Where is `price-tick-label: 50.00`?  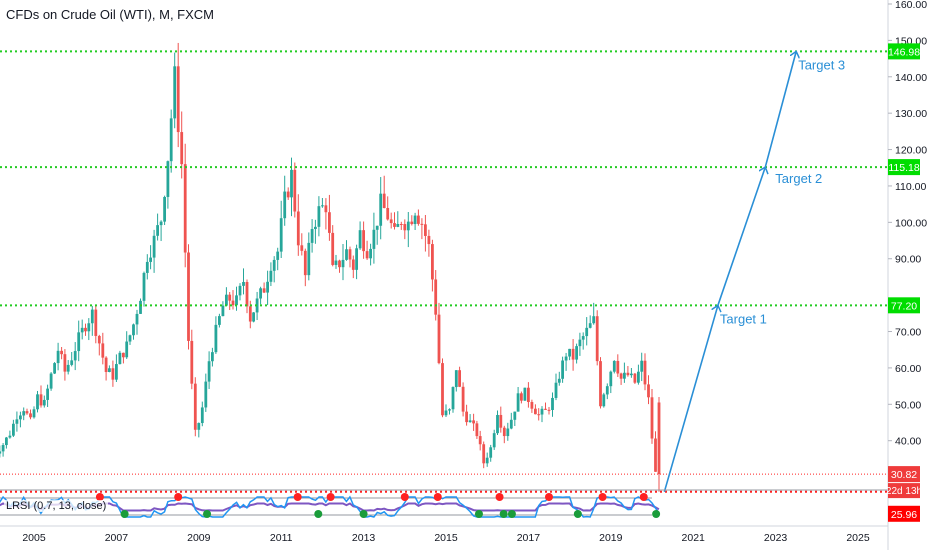
price-tick-label: 50.00 is located at coordinates (908, 405).